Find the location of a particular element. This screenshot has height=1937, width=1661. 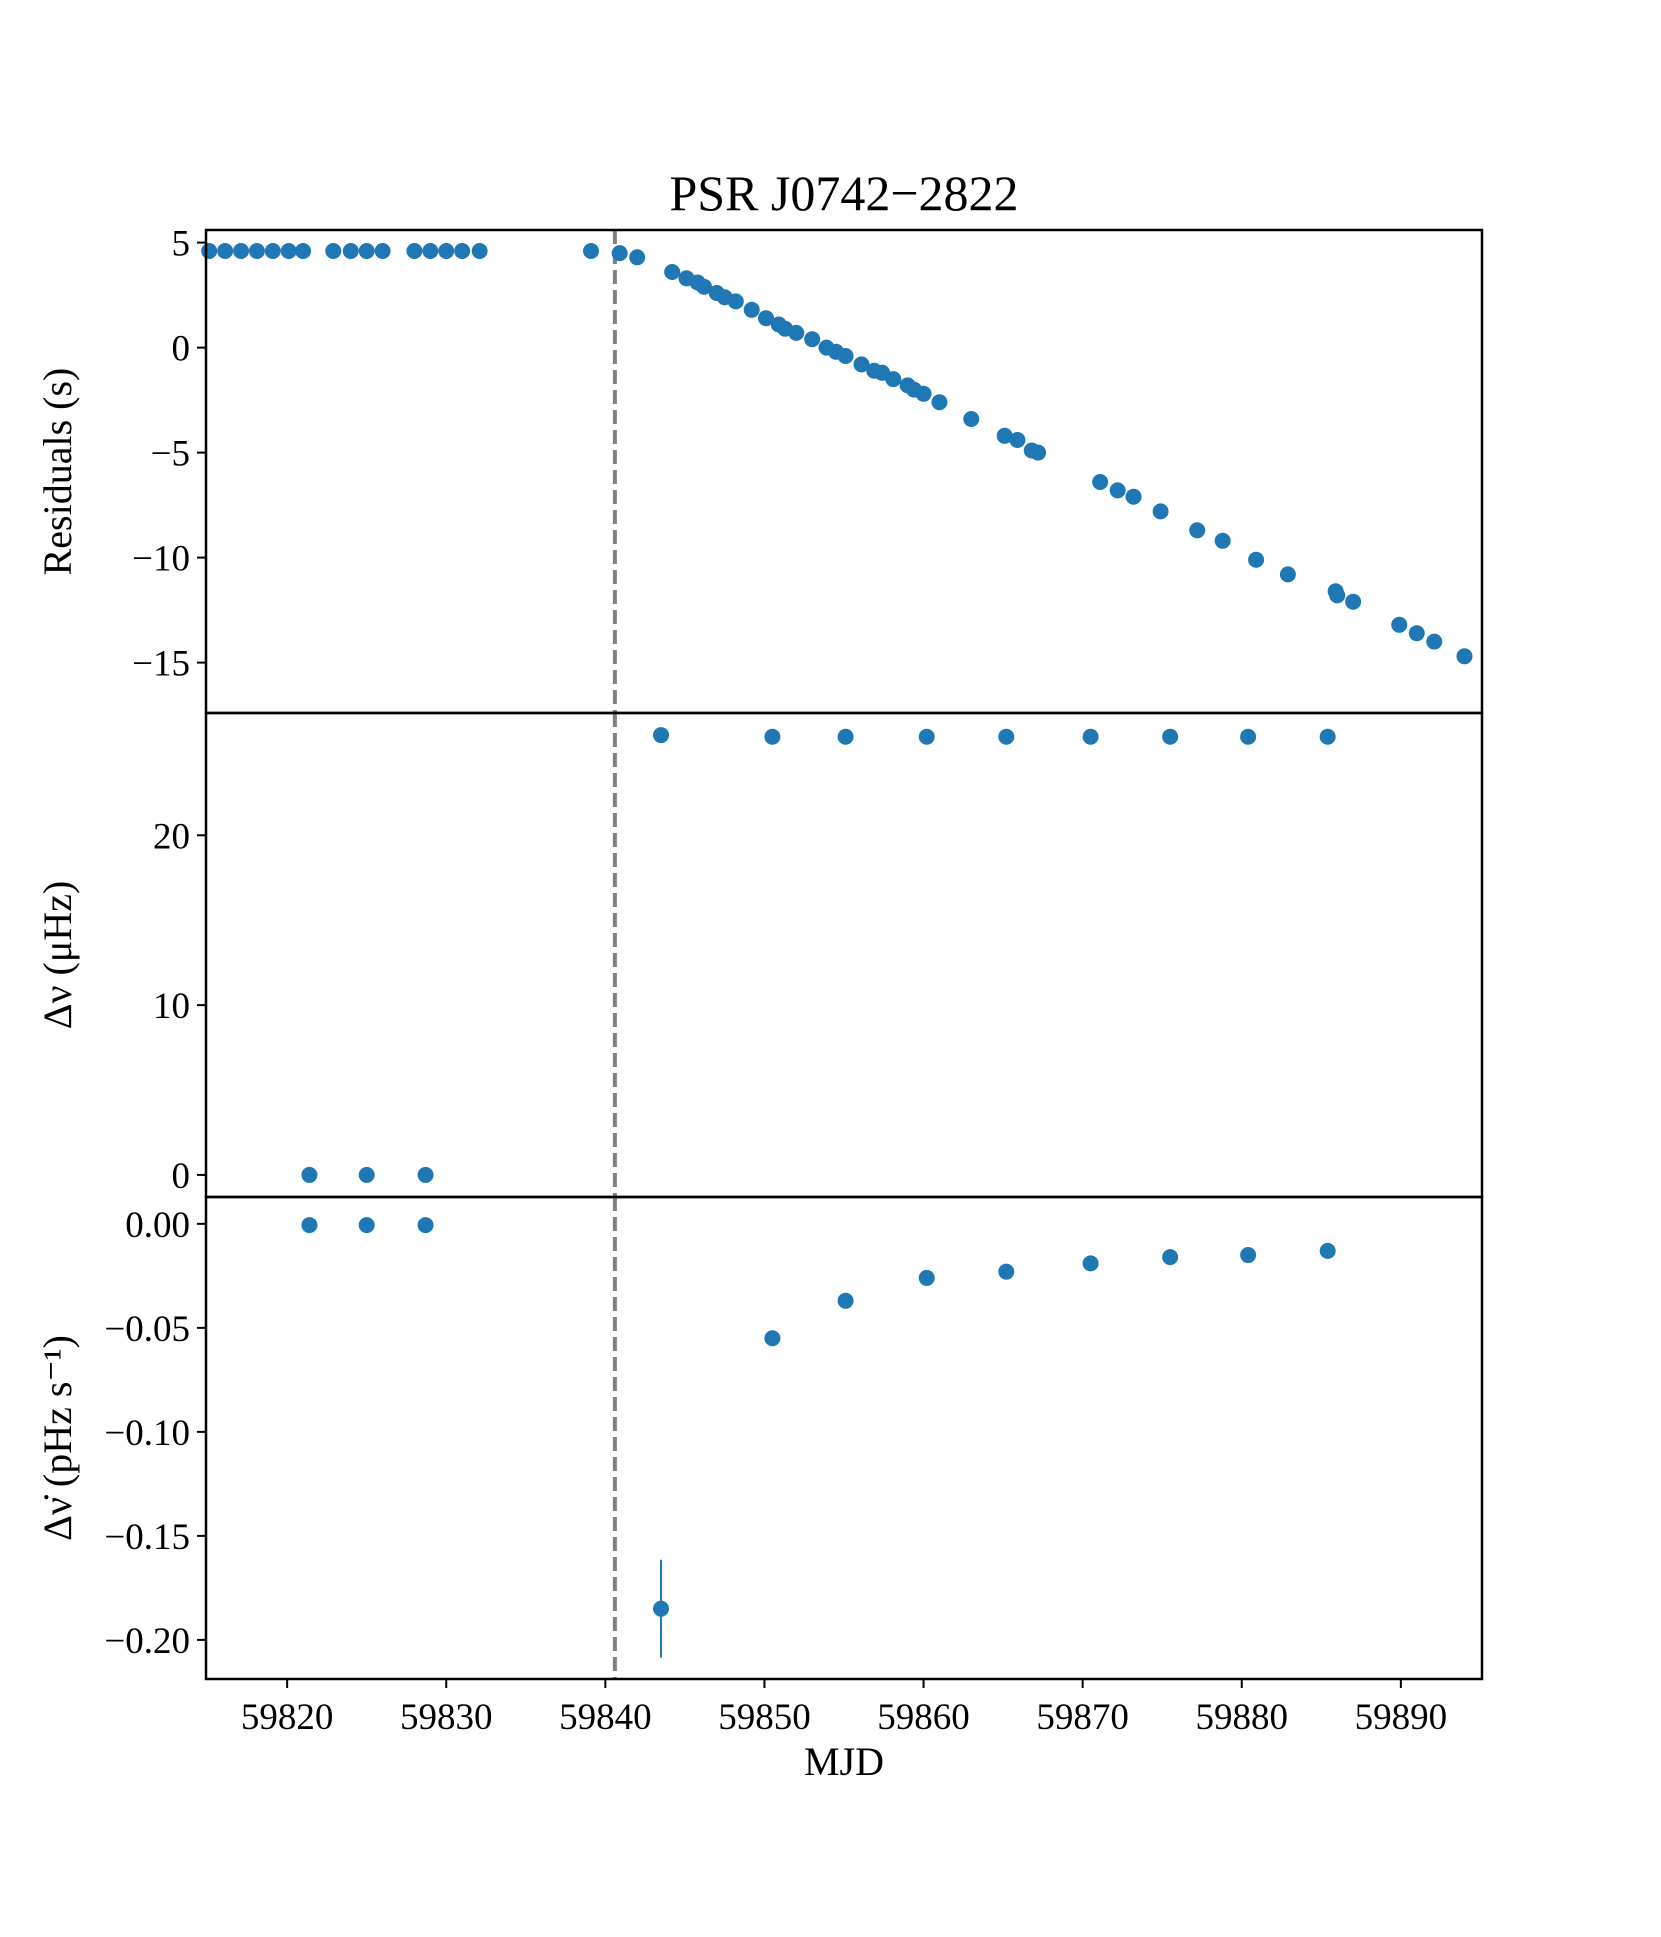

chart-title: PSR J0742−2822 is located at coordinates (843, 193).